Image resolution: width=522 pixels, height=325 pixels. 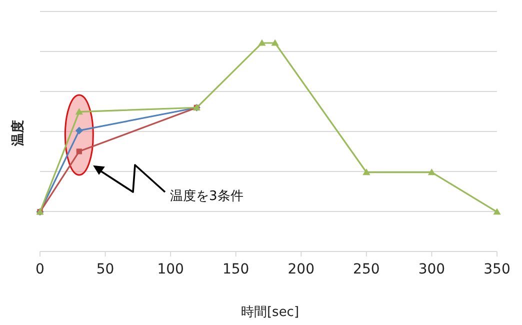 I want to click on x-tick-label: 200, so click(x=301, y=270).